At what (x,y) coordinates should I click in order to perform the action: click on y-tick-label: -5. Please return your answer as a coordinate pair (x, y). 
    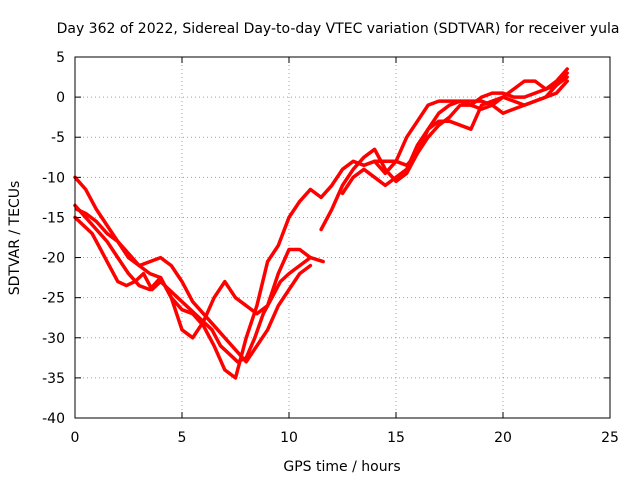
    Looking at the image, I should click on (58, 138).